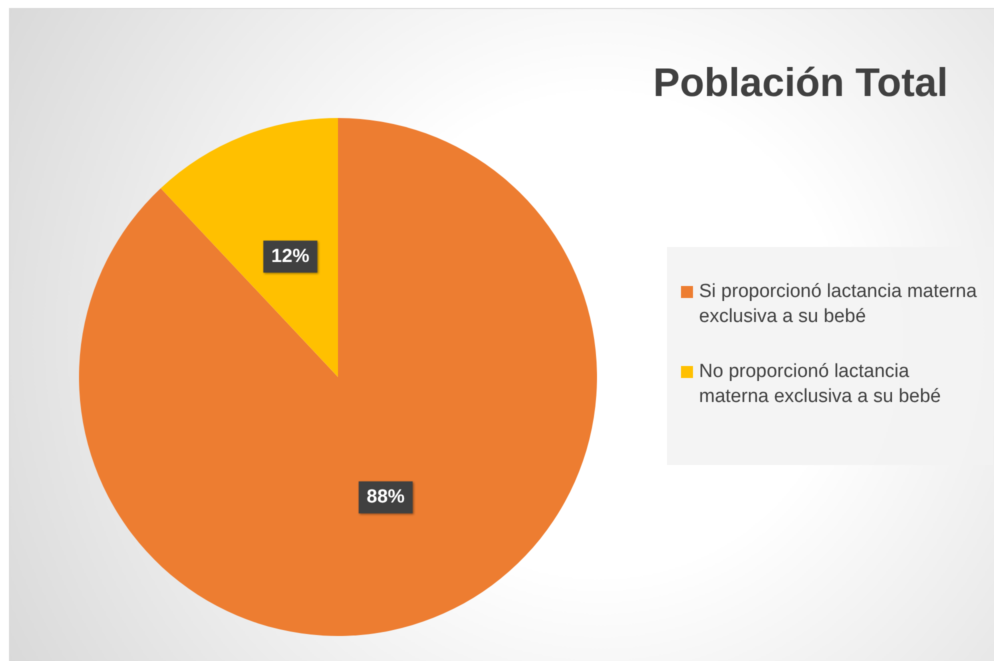 This screenshot has height=661, width=994. I want to click on chart-title: Población Total, so click(800, 83).